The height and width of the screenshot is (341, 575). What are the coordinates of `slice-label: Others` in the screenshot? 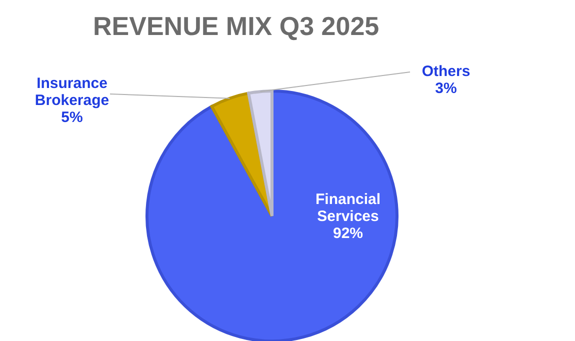 It's located at (446, 71).